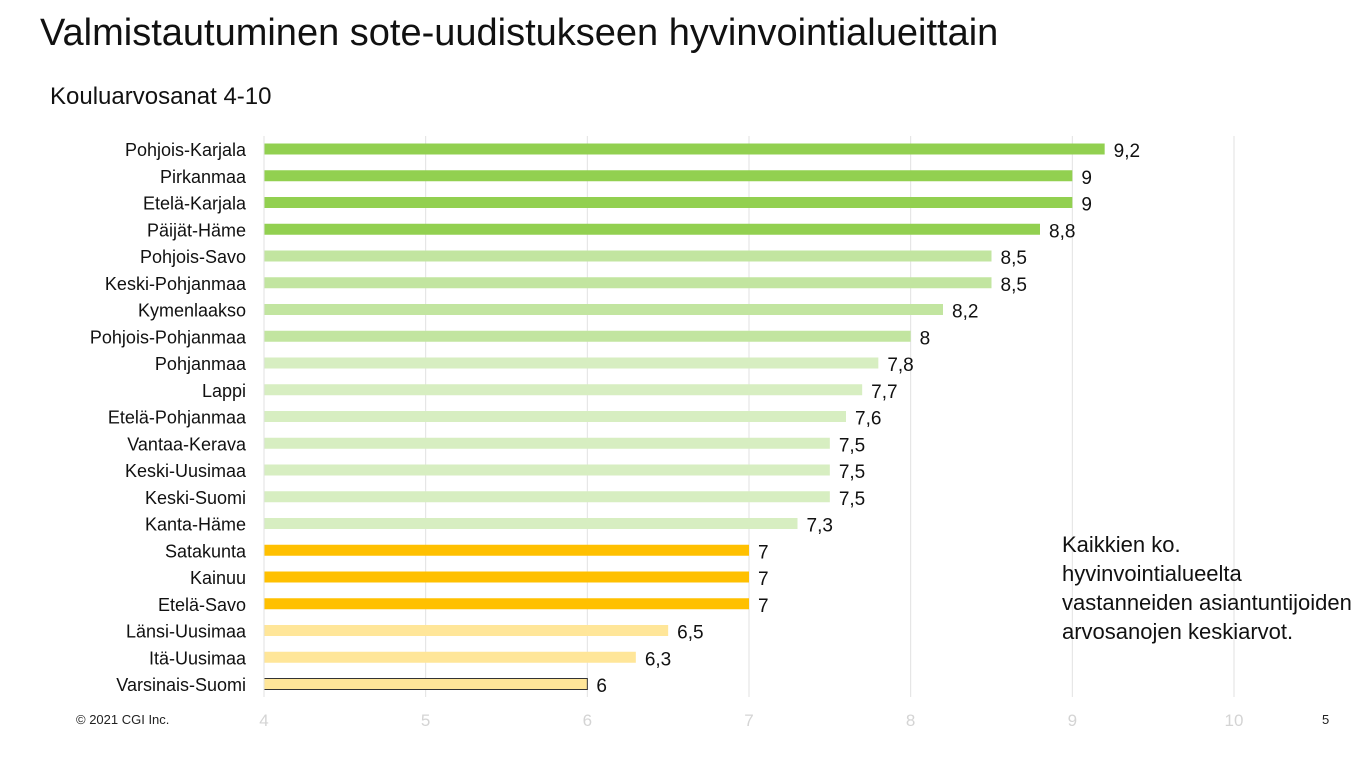 This screenshot has height=762, width=1363. What do you see at coordinates (206, 551) in the screenshot?
I see `category-label: Satakunta` at bounding box center [206, 551].